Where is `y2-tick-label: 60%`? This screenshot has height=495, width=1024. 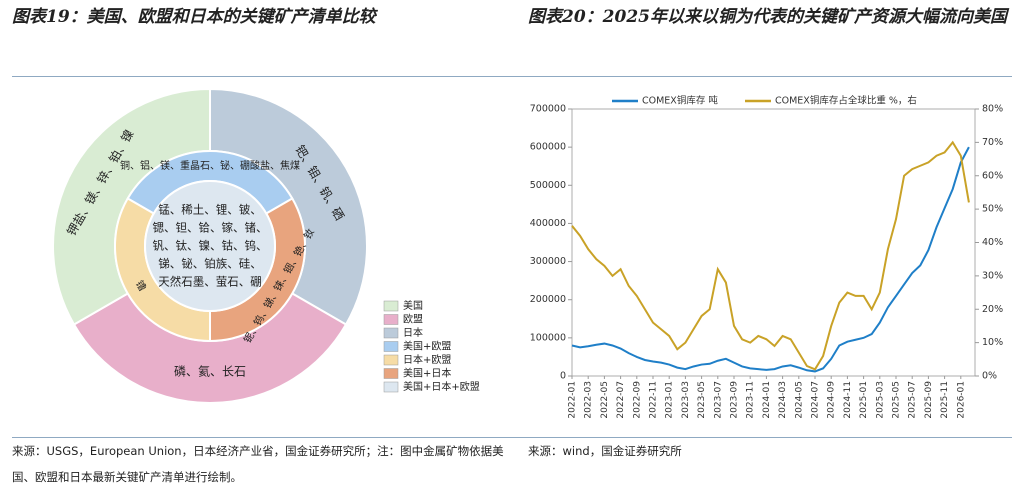 y2-tick-label: 60% is located at coordinates (992, 175).